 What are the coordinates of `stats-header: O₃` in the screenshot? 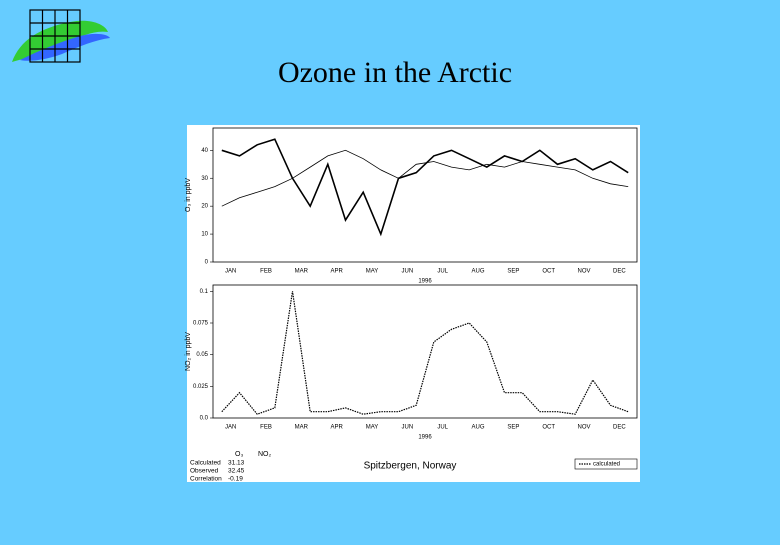 It's located at (239, 454).